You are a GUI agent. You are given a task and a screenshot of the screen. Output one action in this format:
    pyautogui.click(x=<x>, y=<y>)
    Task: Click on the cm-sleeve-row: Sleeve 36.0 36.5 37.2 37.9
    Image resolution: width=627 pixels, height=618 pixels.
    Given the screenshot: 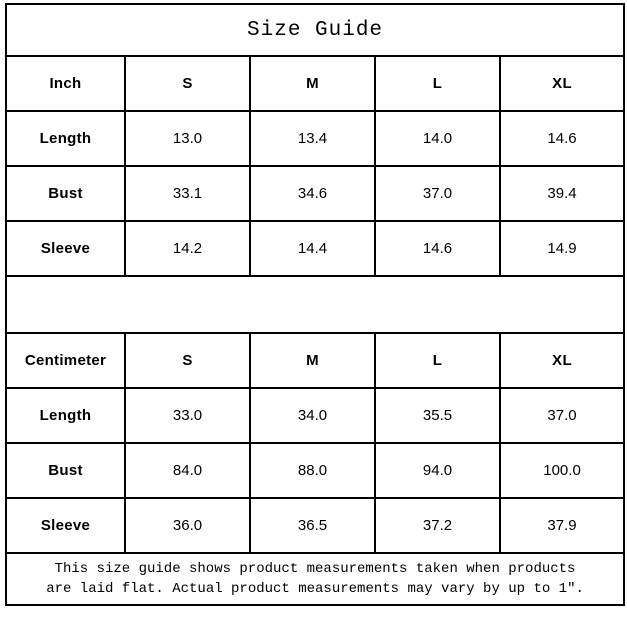 What is the action you would take?
    pyautogui.click(x=315, y=525)
    